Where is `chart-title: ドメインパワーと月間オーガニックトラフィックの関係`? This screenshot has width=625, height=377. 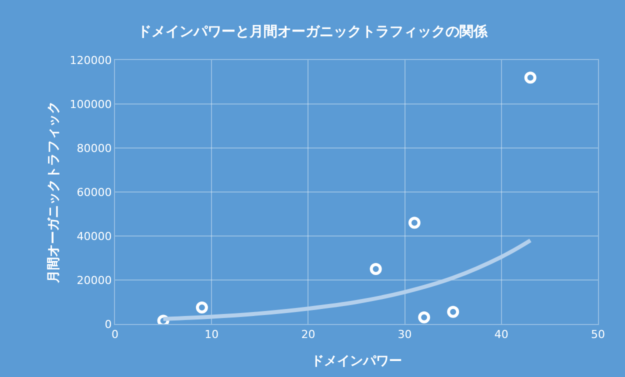 chart-title: ドメインパワーと月間オーガニックトラフィックの関係 is located at coordinates (313, 32).